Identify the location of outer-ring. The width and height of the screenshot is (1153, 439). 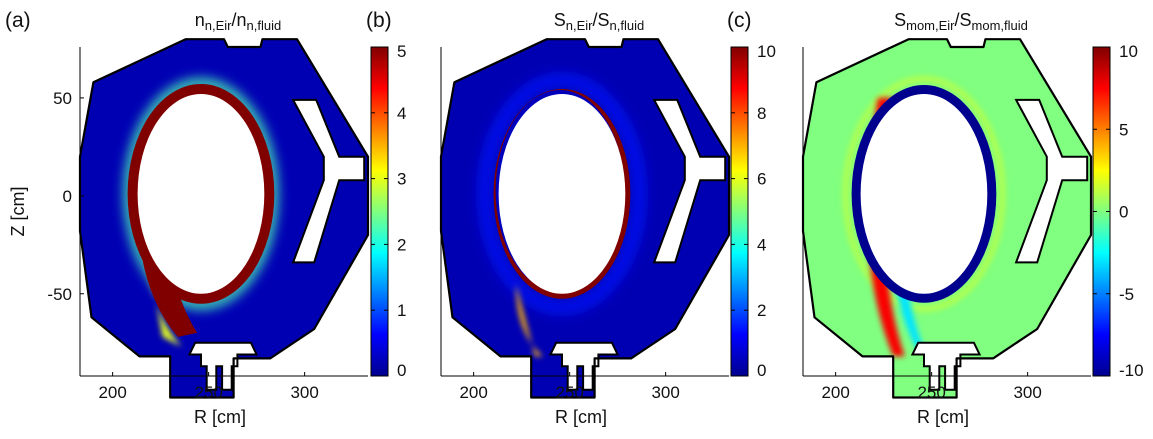
(924, 194).